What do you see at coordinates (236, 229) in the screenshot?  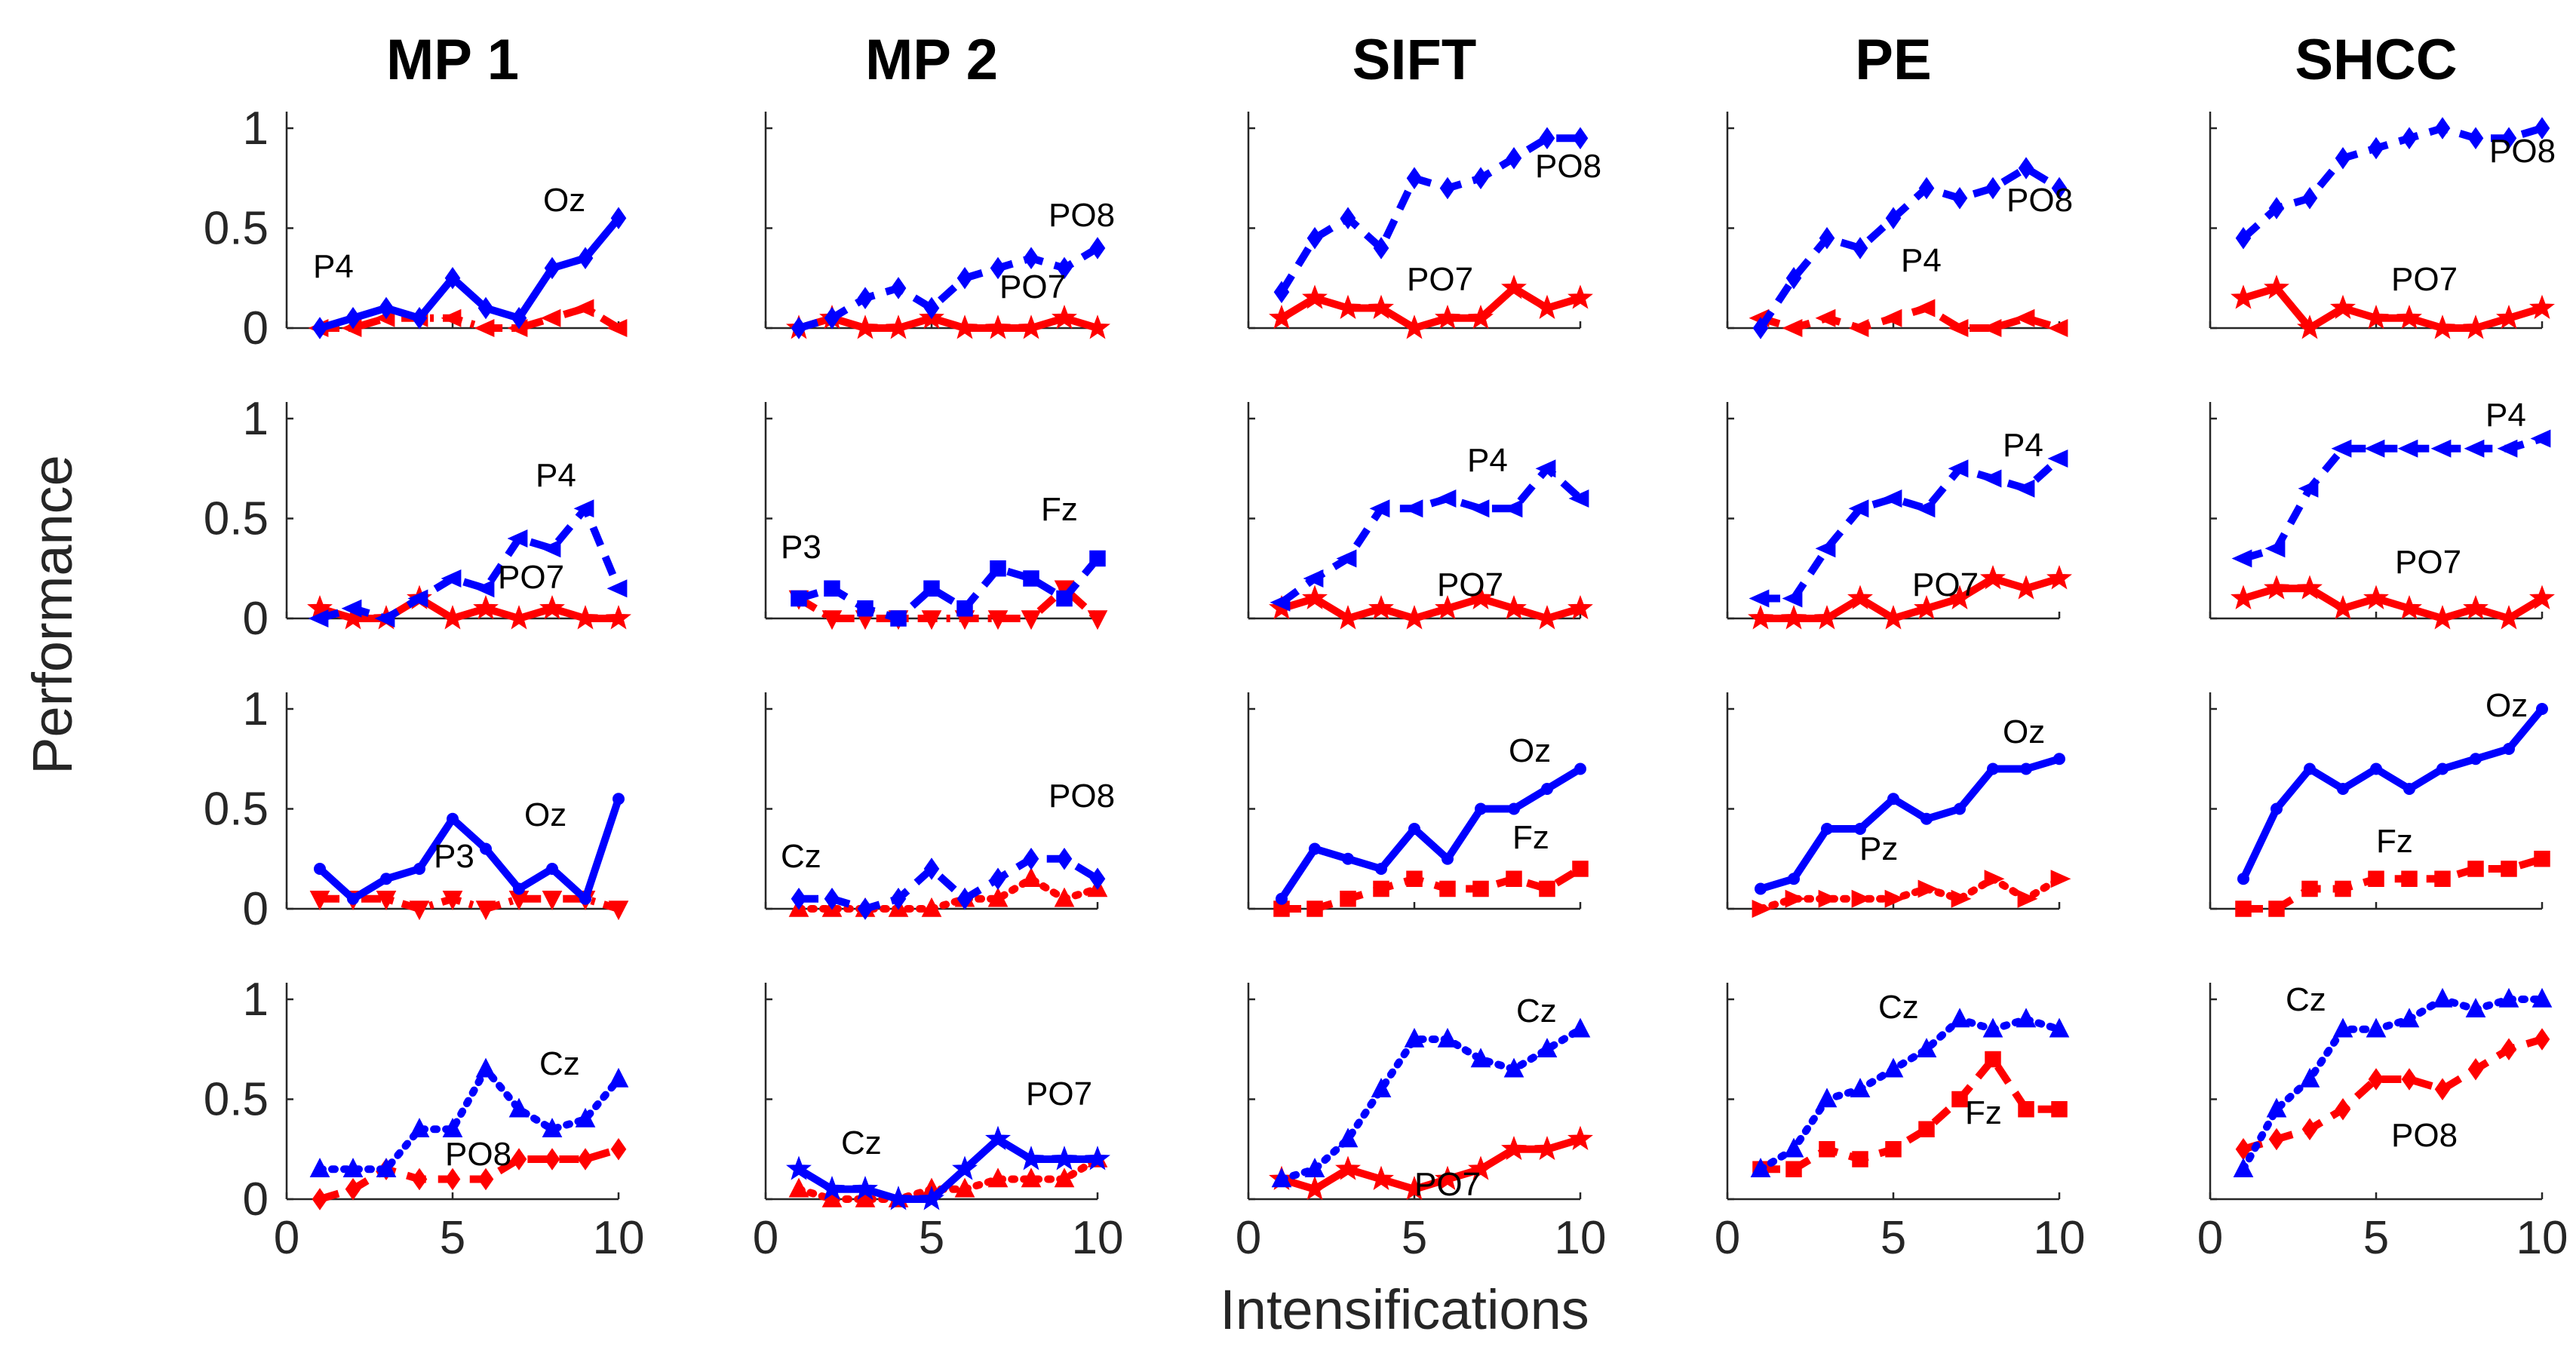 I see `y-tick-label: 0.5` at bounding box center [236, 229].